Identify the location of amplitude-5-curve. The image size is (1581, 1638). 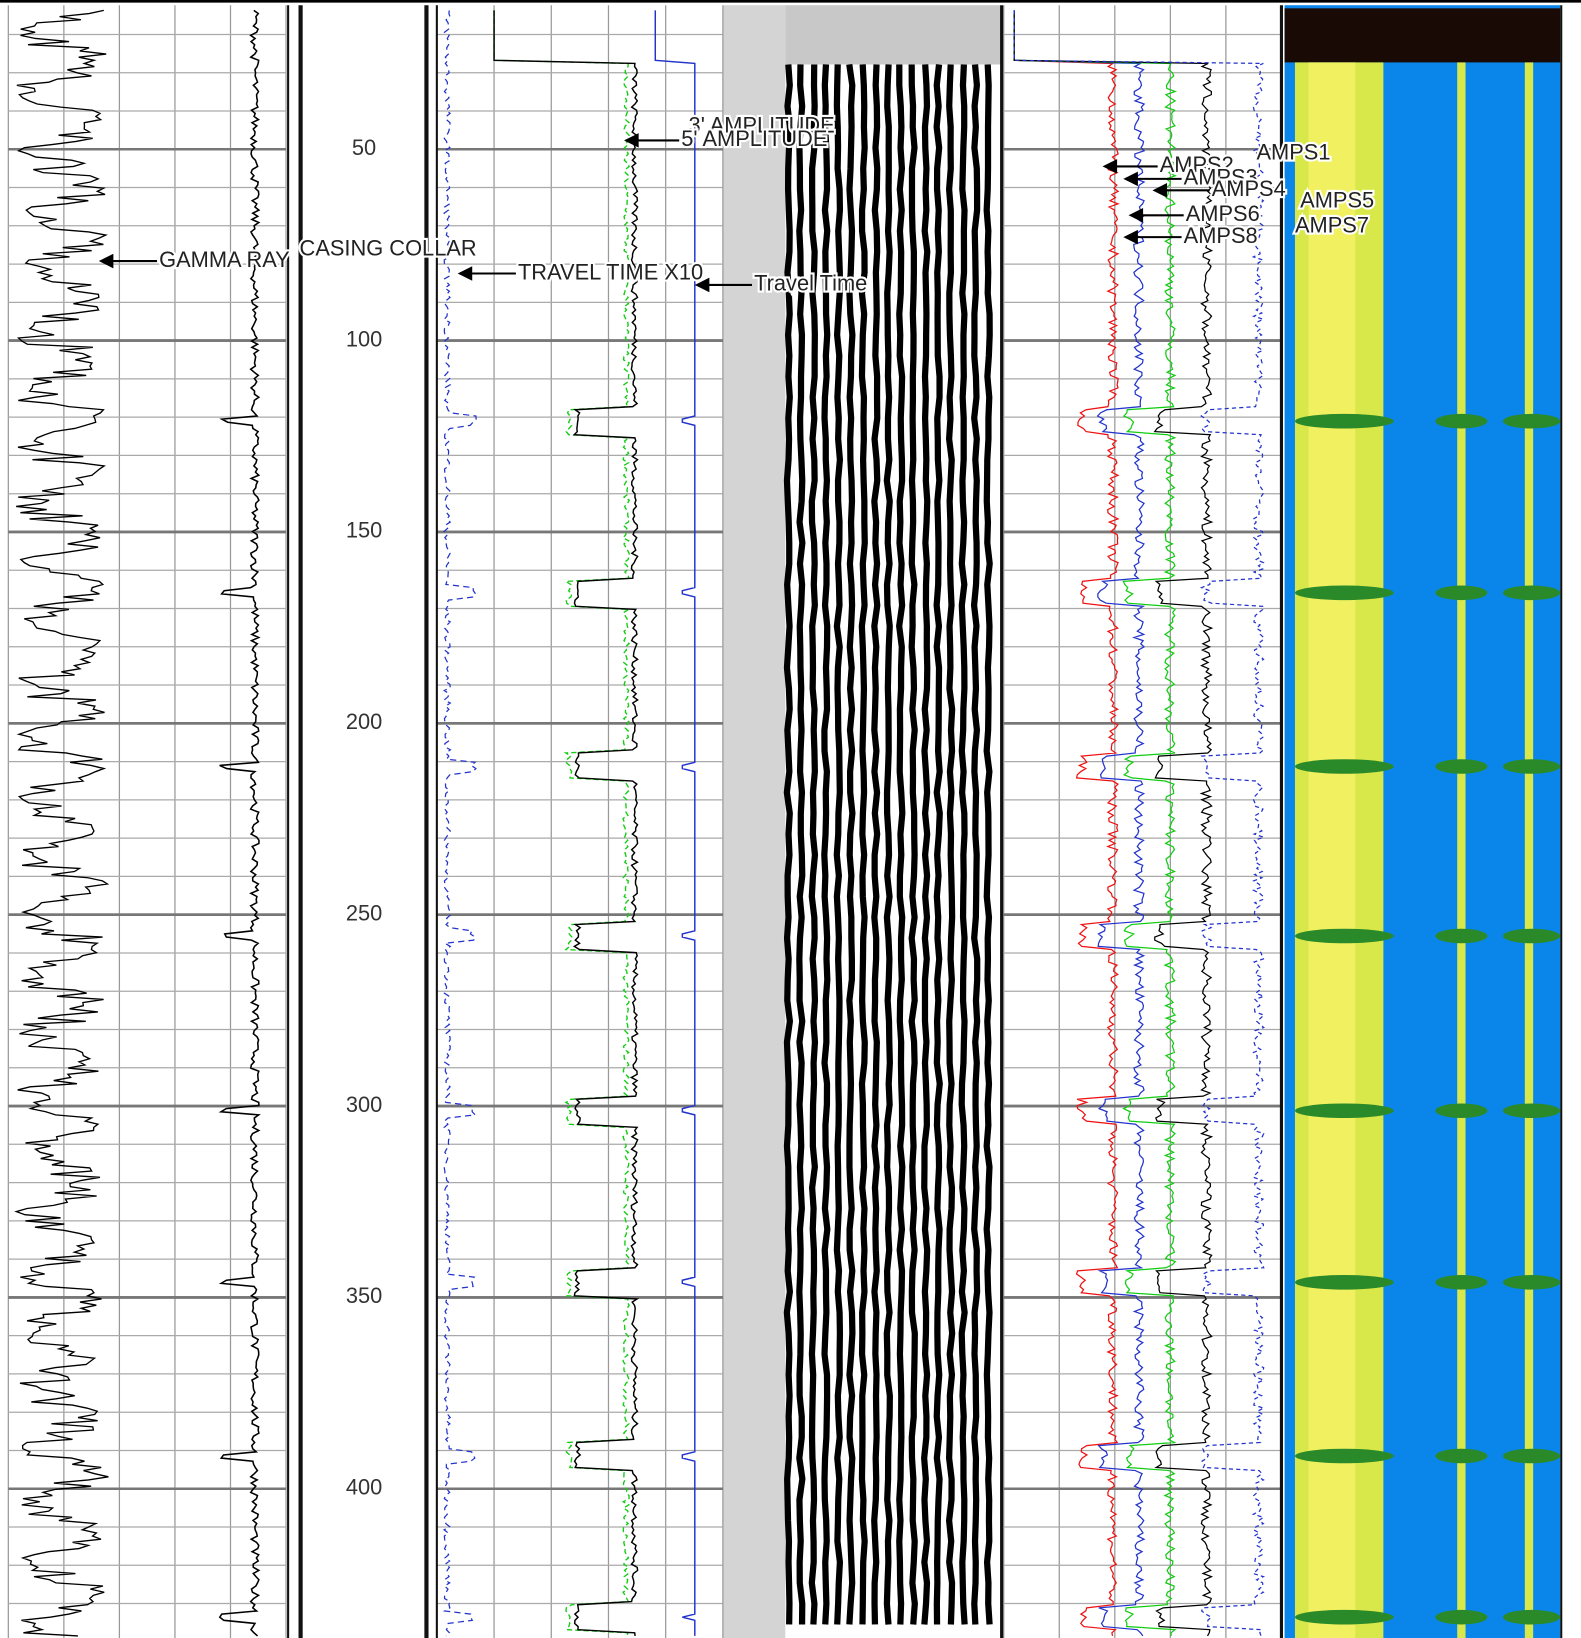
(566, 823).